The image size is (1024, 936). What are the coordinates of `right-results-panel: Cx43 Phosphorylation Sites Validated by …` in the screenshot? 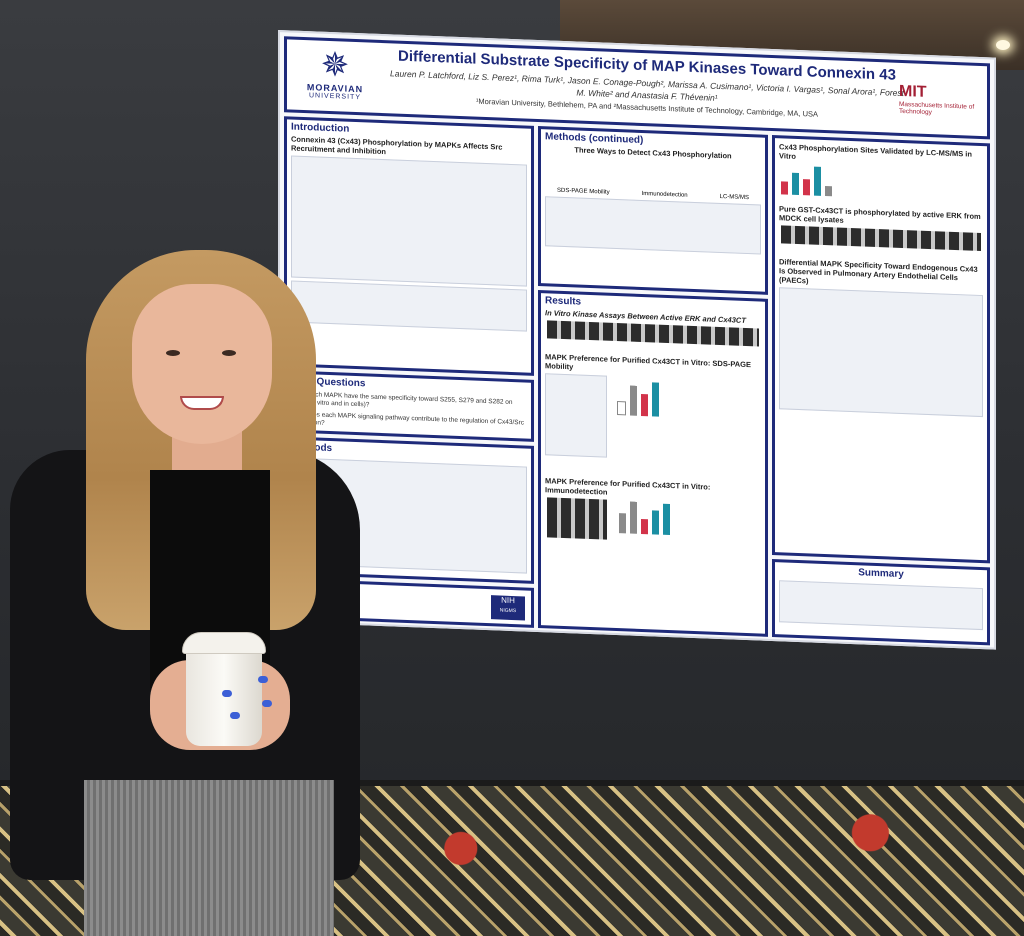 It's located at (881, 349).